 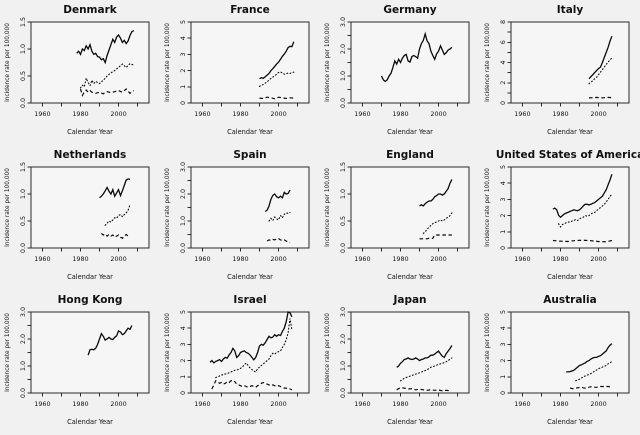 I want to click on y-tick-label: 3.0, so click(x=343, y=312).